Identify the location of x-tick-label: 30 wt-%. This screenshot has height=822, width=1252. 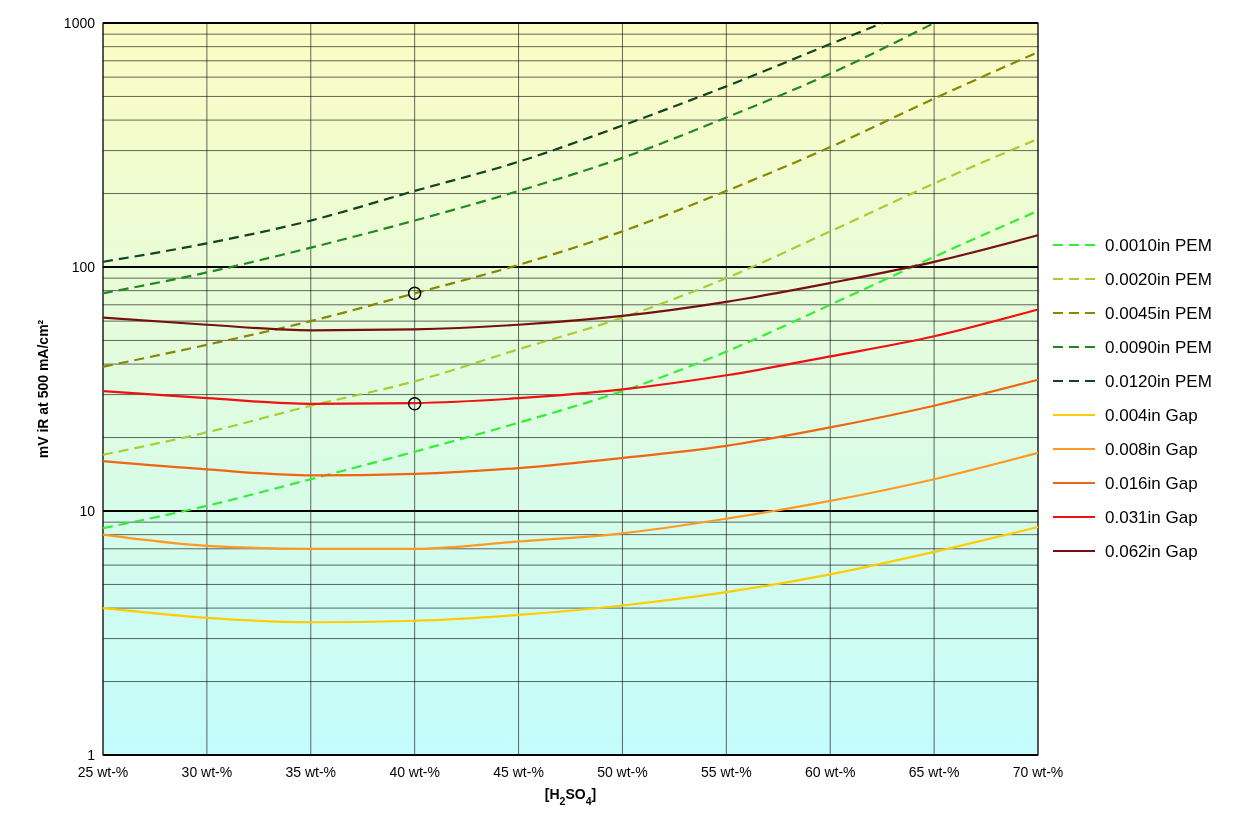
(207, 772).